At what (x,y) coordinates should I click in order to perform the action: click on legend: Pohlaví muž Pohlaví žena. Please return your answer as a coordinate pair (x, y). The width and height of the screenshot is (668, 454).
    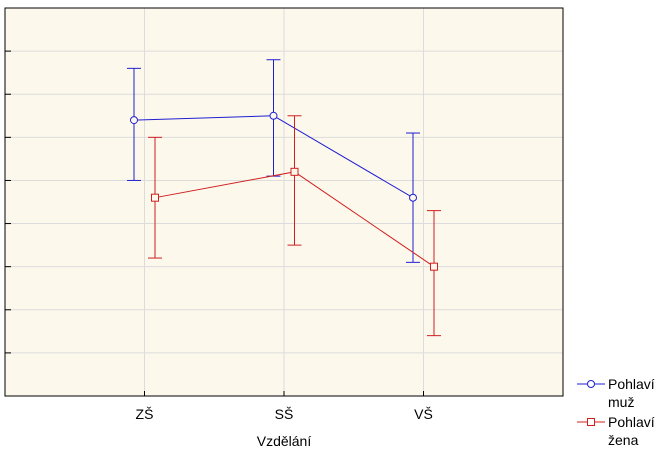
    Looking at the image, I should click on (616, 412).